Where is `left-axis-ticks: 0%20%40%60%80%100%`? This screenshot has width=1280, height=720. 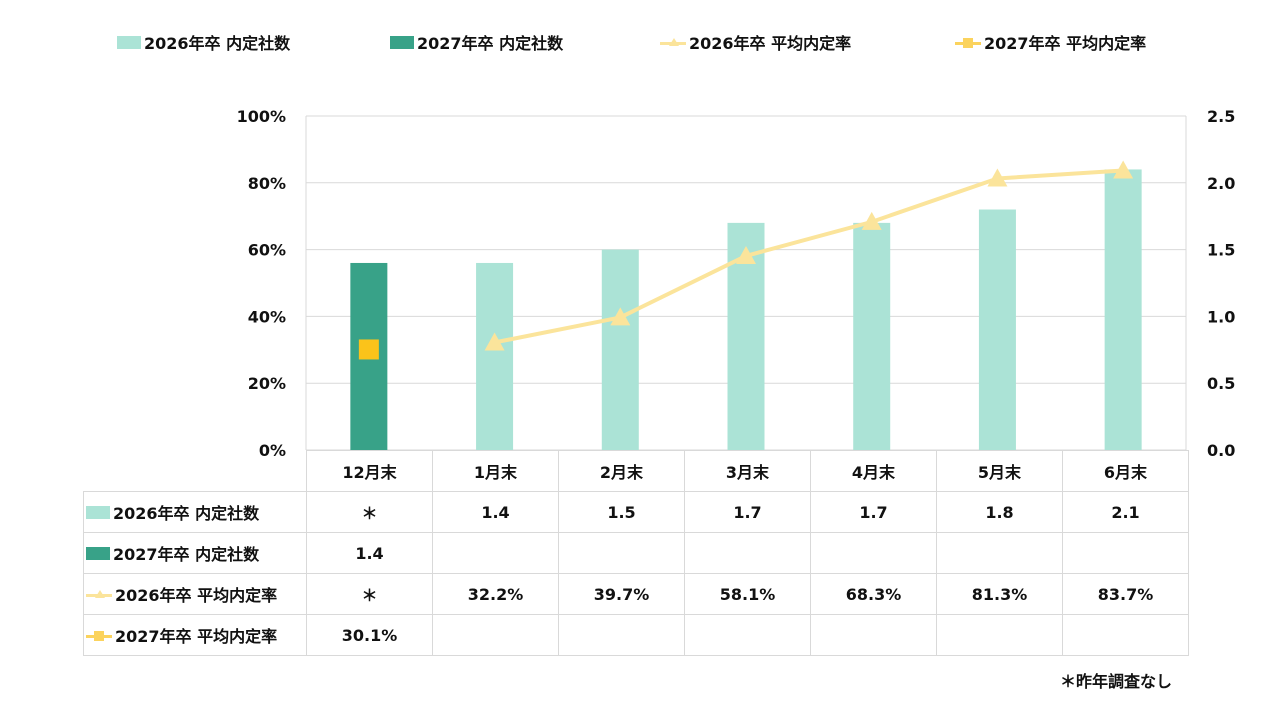 left-axis-ticks: 0%20%40%60%80%100% is located at coordinates (261, 283).